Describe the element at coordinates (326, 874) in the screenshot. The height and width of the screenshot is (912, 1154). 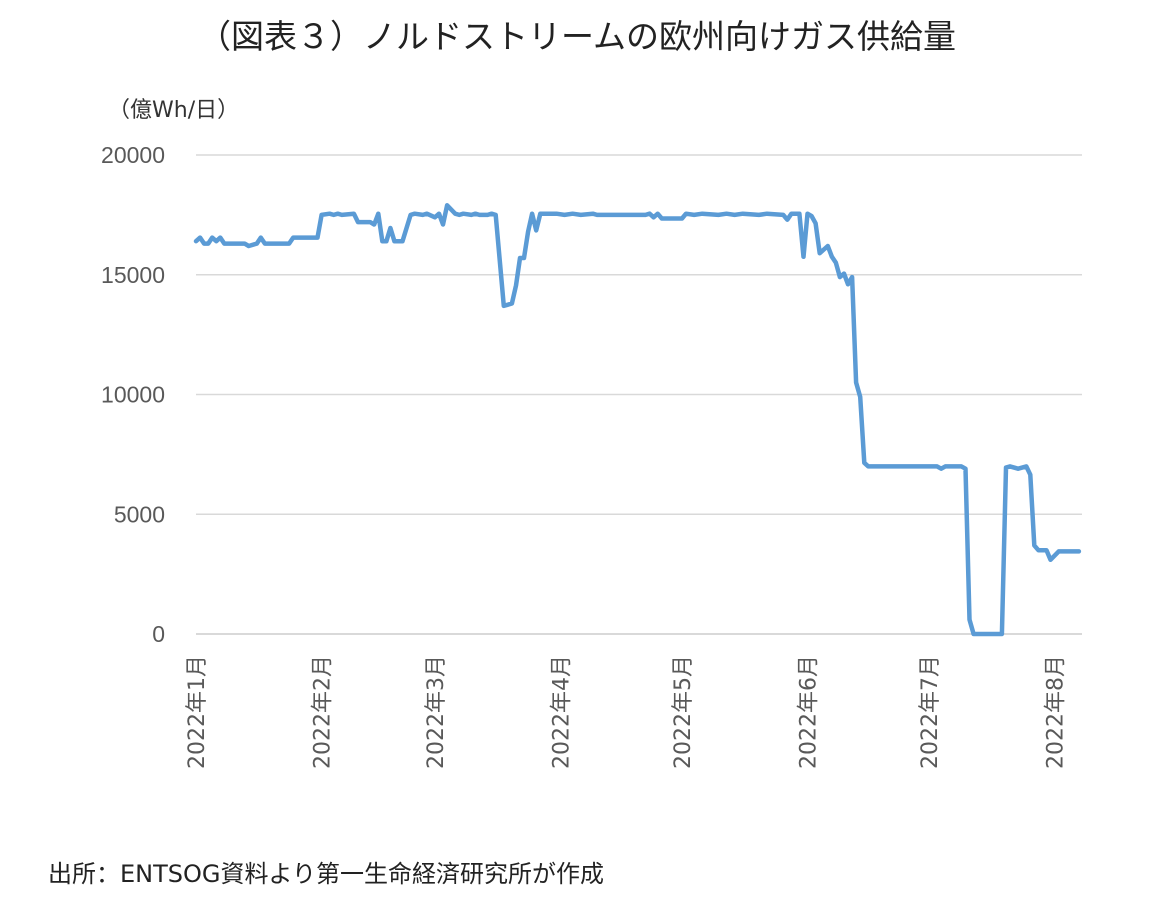
I see `source-note: 出所：ENTSOG資料より第一生命経済研究所が作成` at that location.